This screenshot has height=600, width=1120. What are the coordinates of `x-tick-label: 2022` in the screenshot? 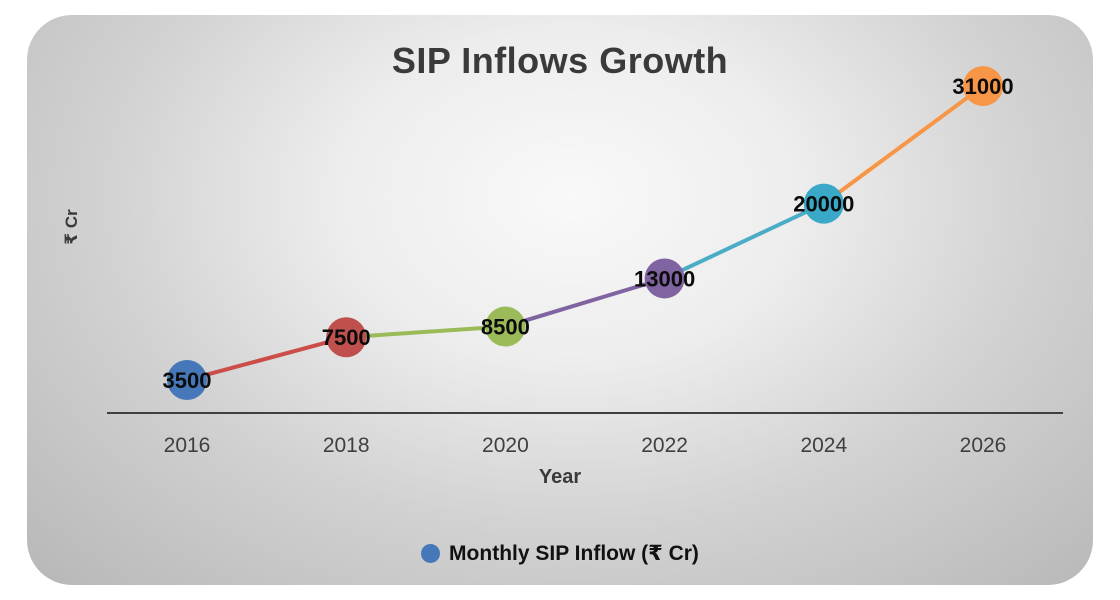 It's located at (664, 445).